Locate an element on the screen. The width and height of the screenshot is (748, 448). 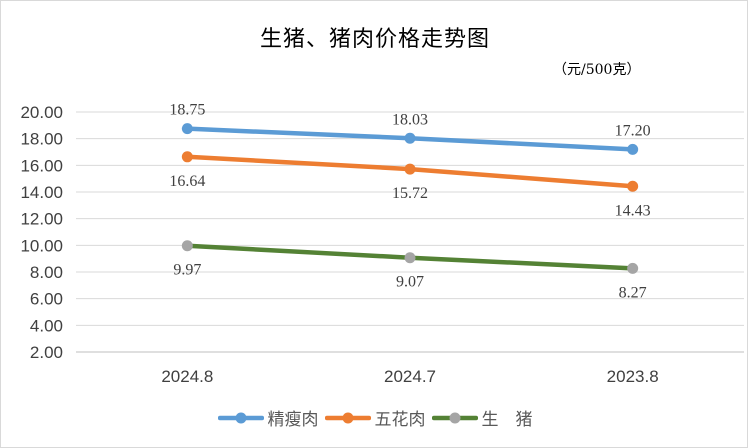
data-label: 16.64 is located at coordinates (187, 181).